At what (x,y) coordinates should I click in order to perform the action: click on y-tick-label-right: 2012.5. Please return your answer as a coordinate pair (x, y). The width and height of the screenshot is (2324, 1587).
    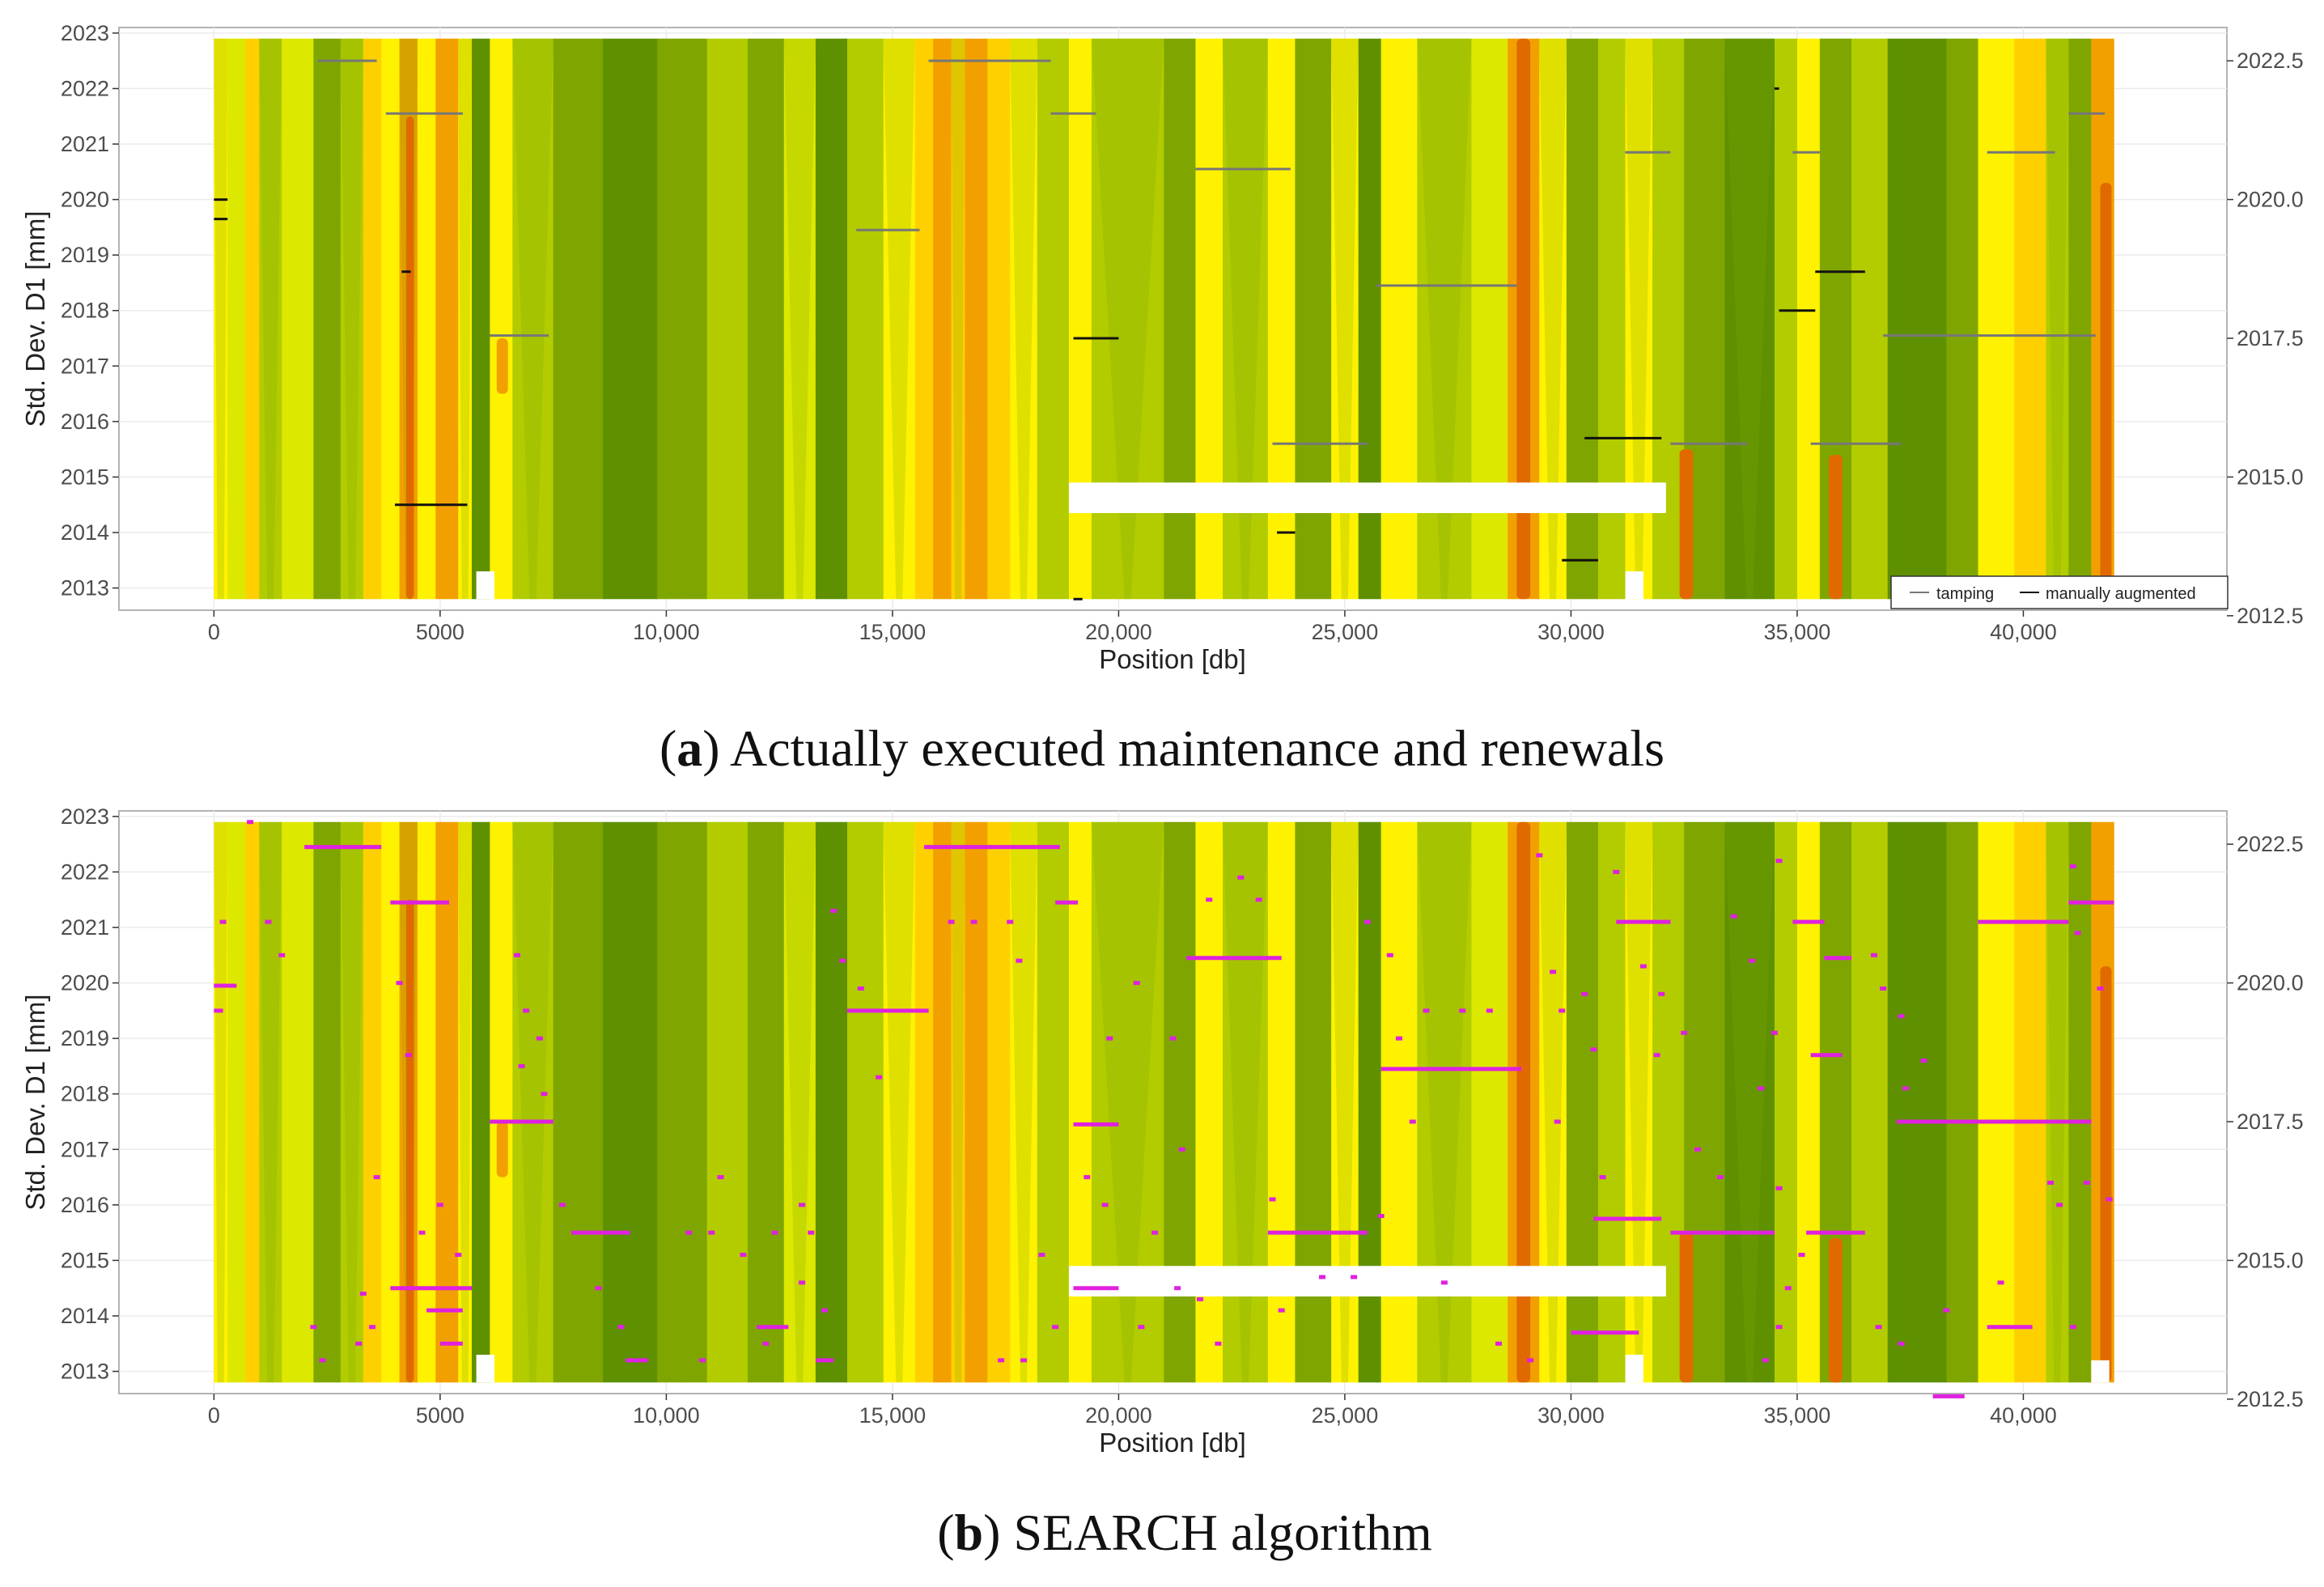
    Looking at the image, I should click on (2270, 616).